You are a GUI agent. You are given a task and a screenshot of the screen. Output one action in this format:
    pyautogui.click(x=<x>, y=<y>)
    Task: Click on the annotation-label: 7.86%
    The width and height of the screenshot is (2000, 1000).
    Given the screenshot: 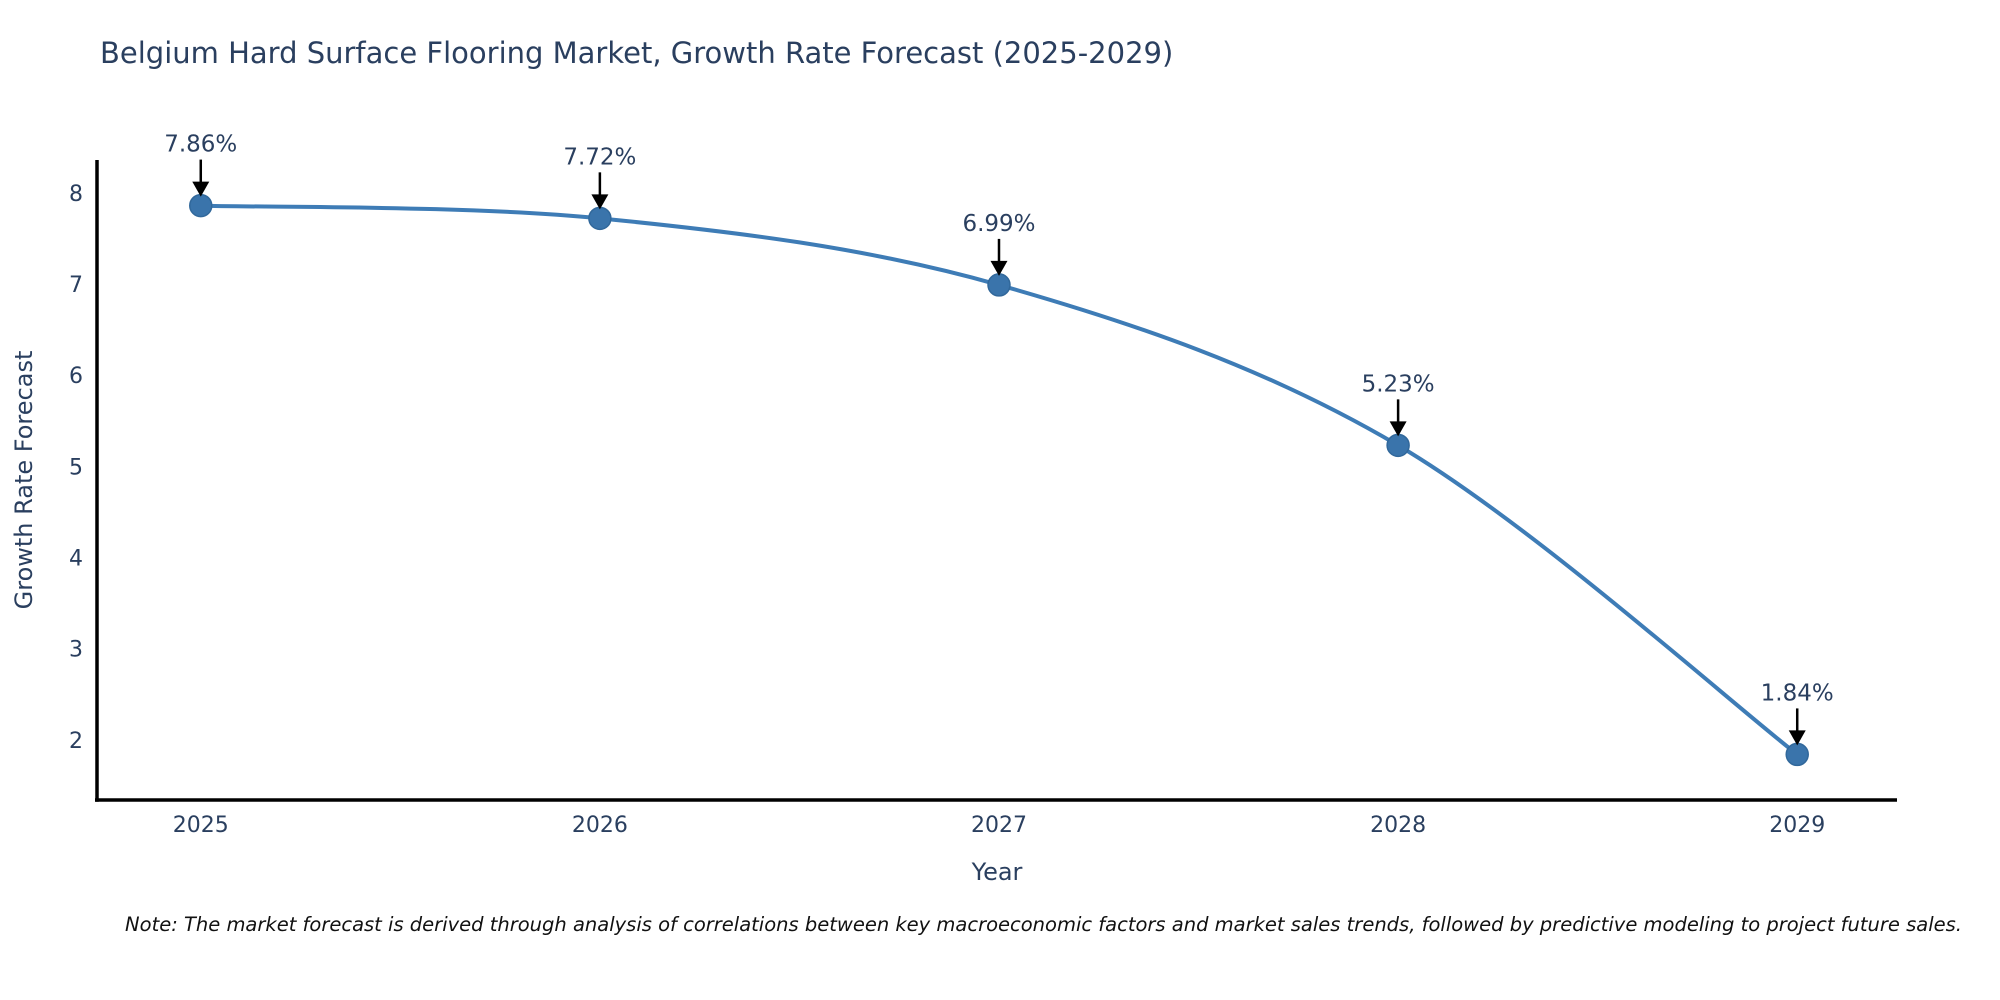 What is the action you would take?
    pyautogui.click(x=200, y=145)
    